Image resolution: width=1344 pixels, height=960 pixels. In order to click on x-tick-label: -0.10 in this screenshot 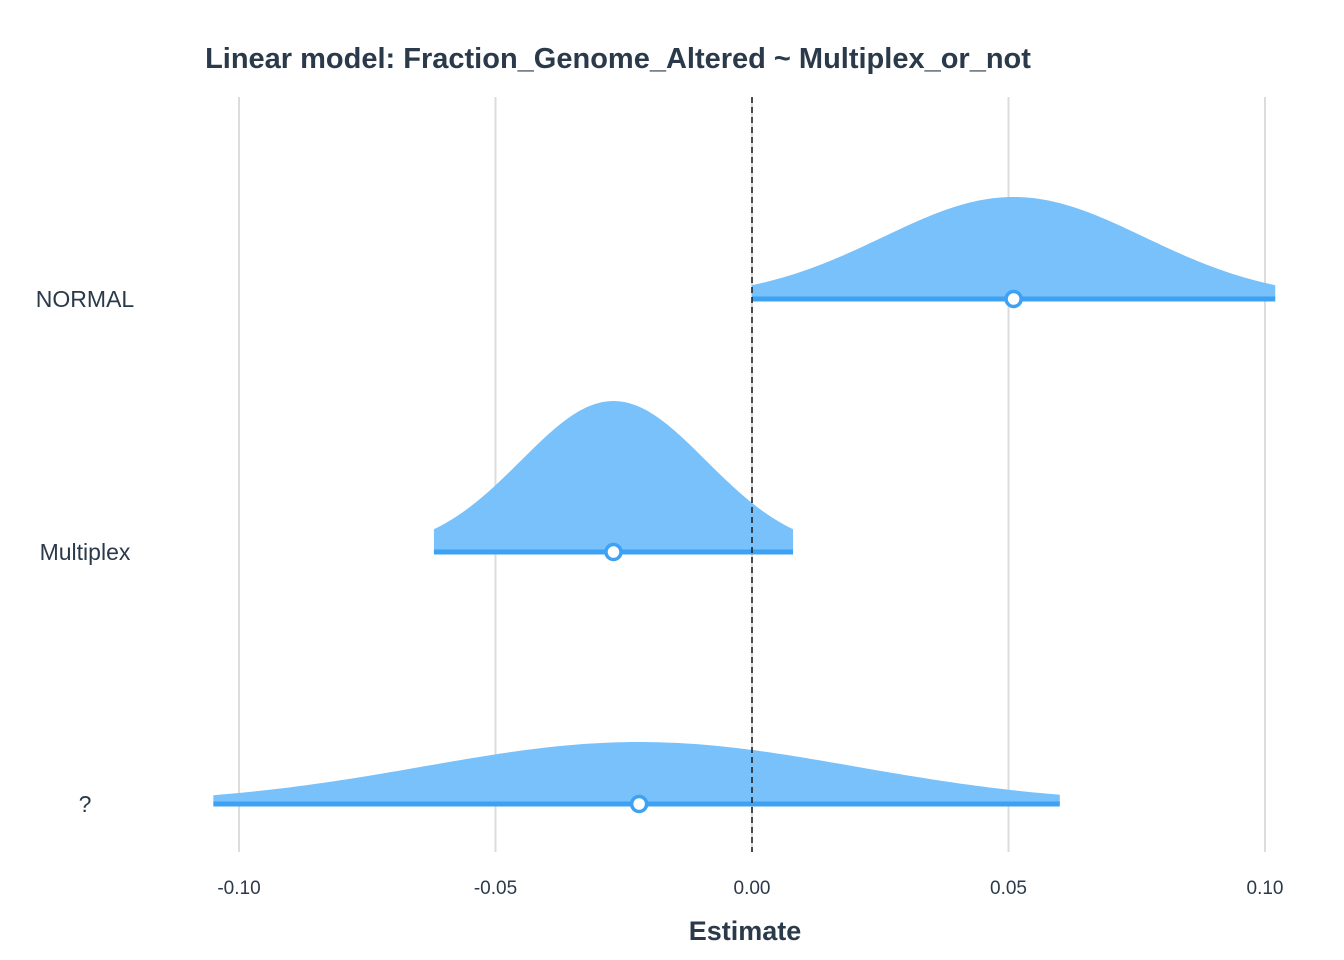, I will do `click(238, 888)`.